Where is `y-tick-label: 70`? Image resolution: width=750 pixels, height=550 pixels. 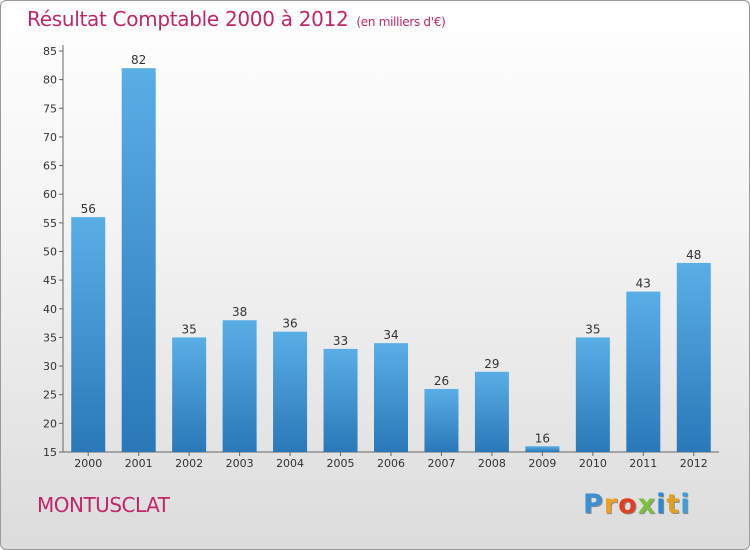
y-tick-label: 70 is located at coordinates (50, 137).